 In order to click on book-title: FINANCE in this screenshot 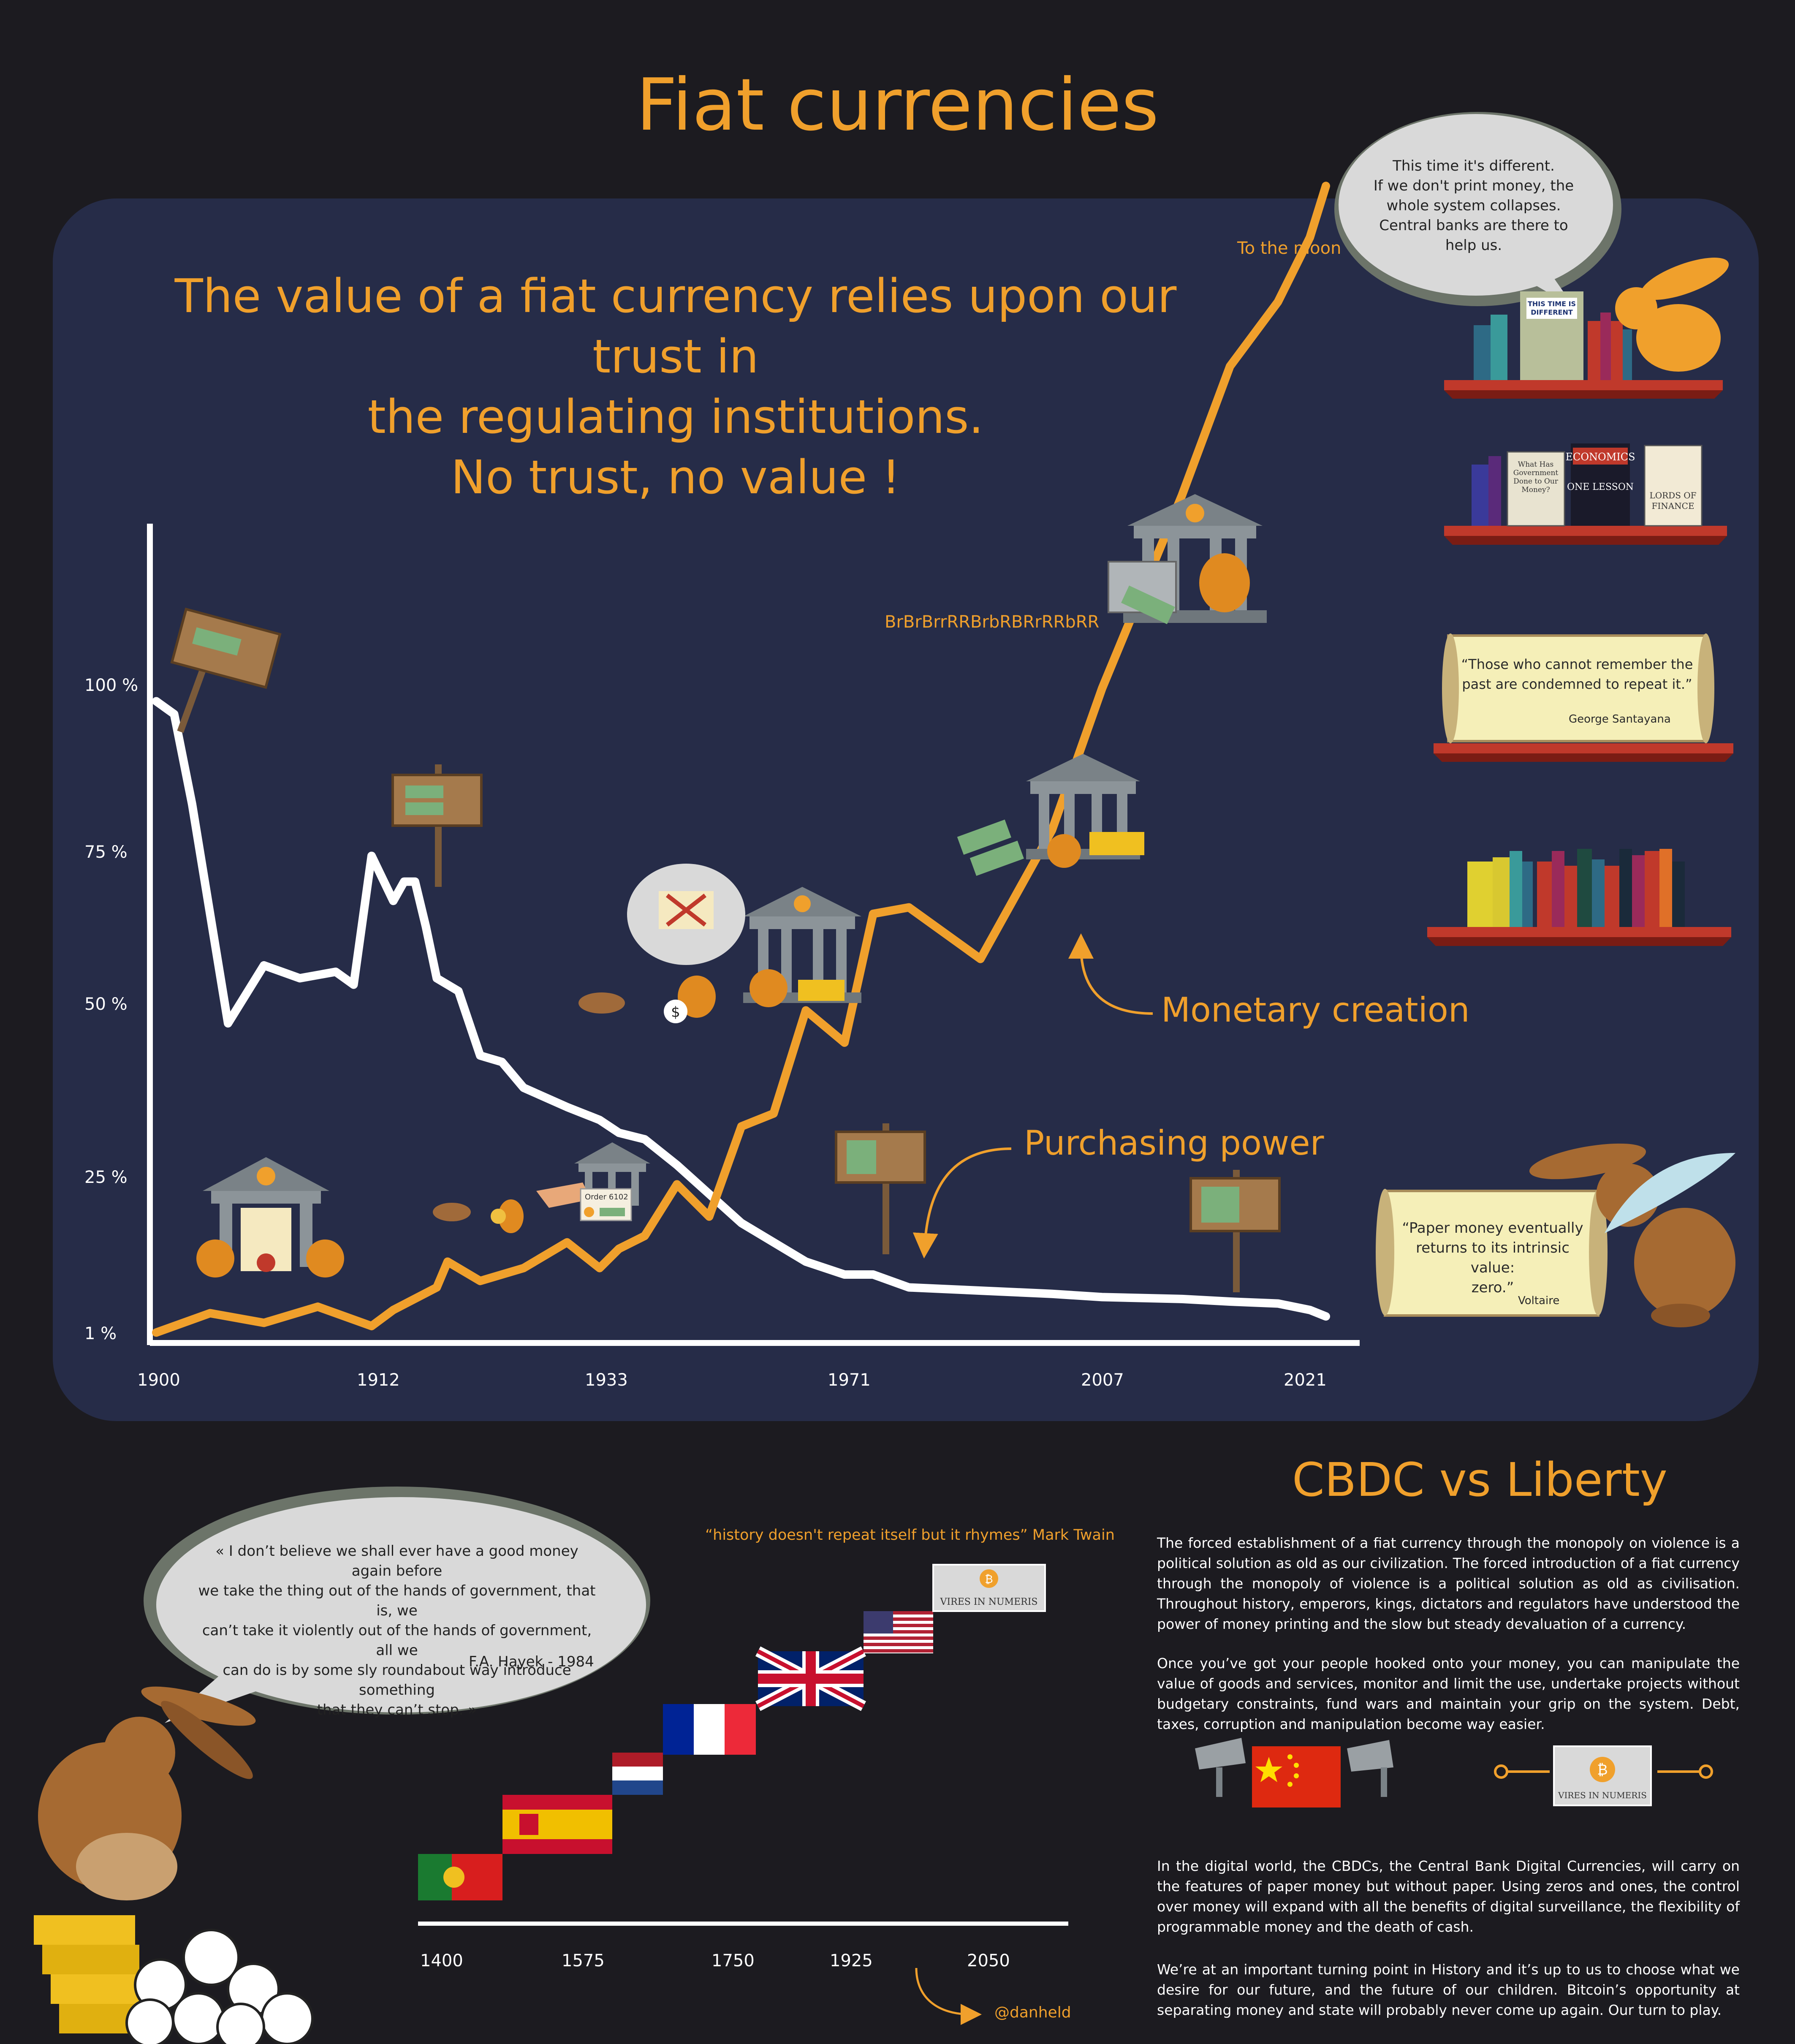, I will do `click(1672, 506)`.